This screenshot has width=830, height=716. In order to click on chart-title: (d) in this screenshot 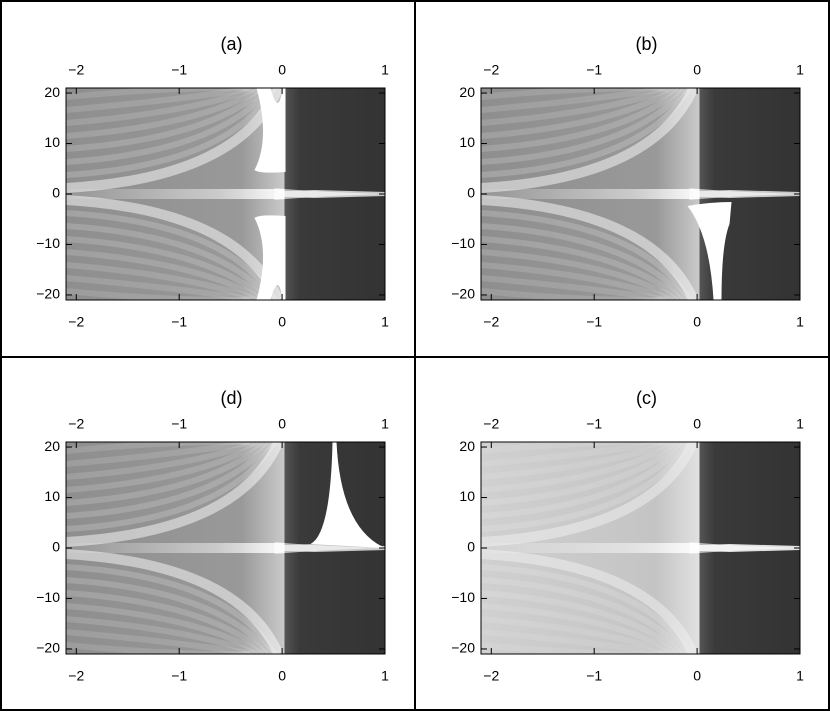, I will do `click(232, 398)`.